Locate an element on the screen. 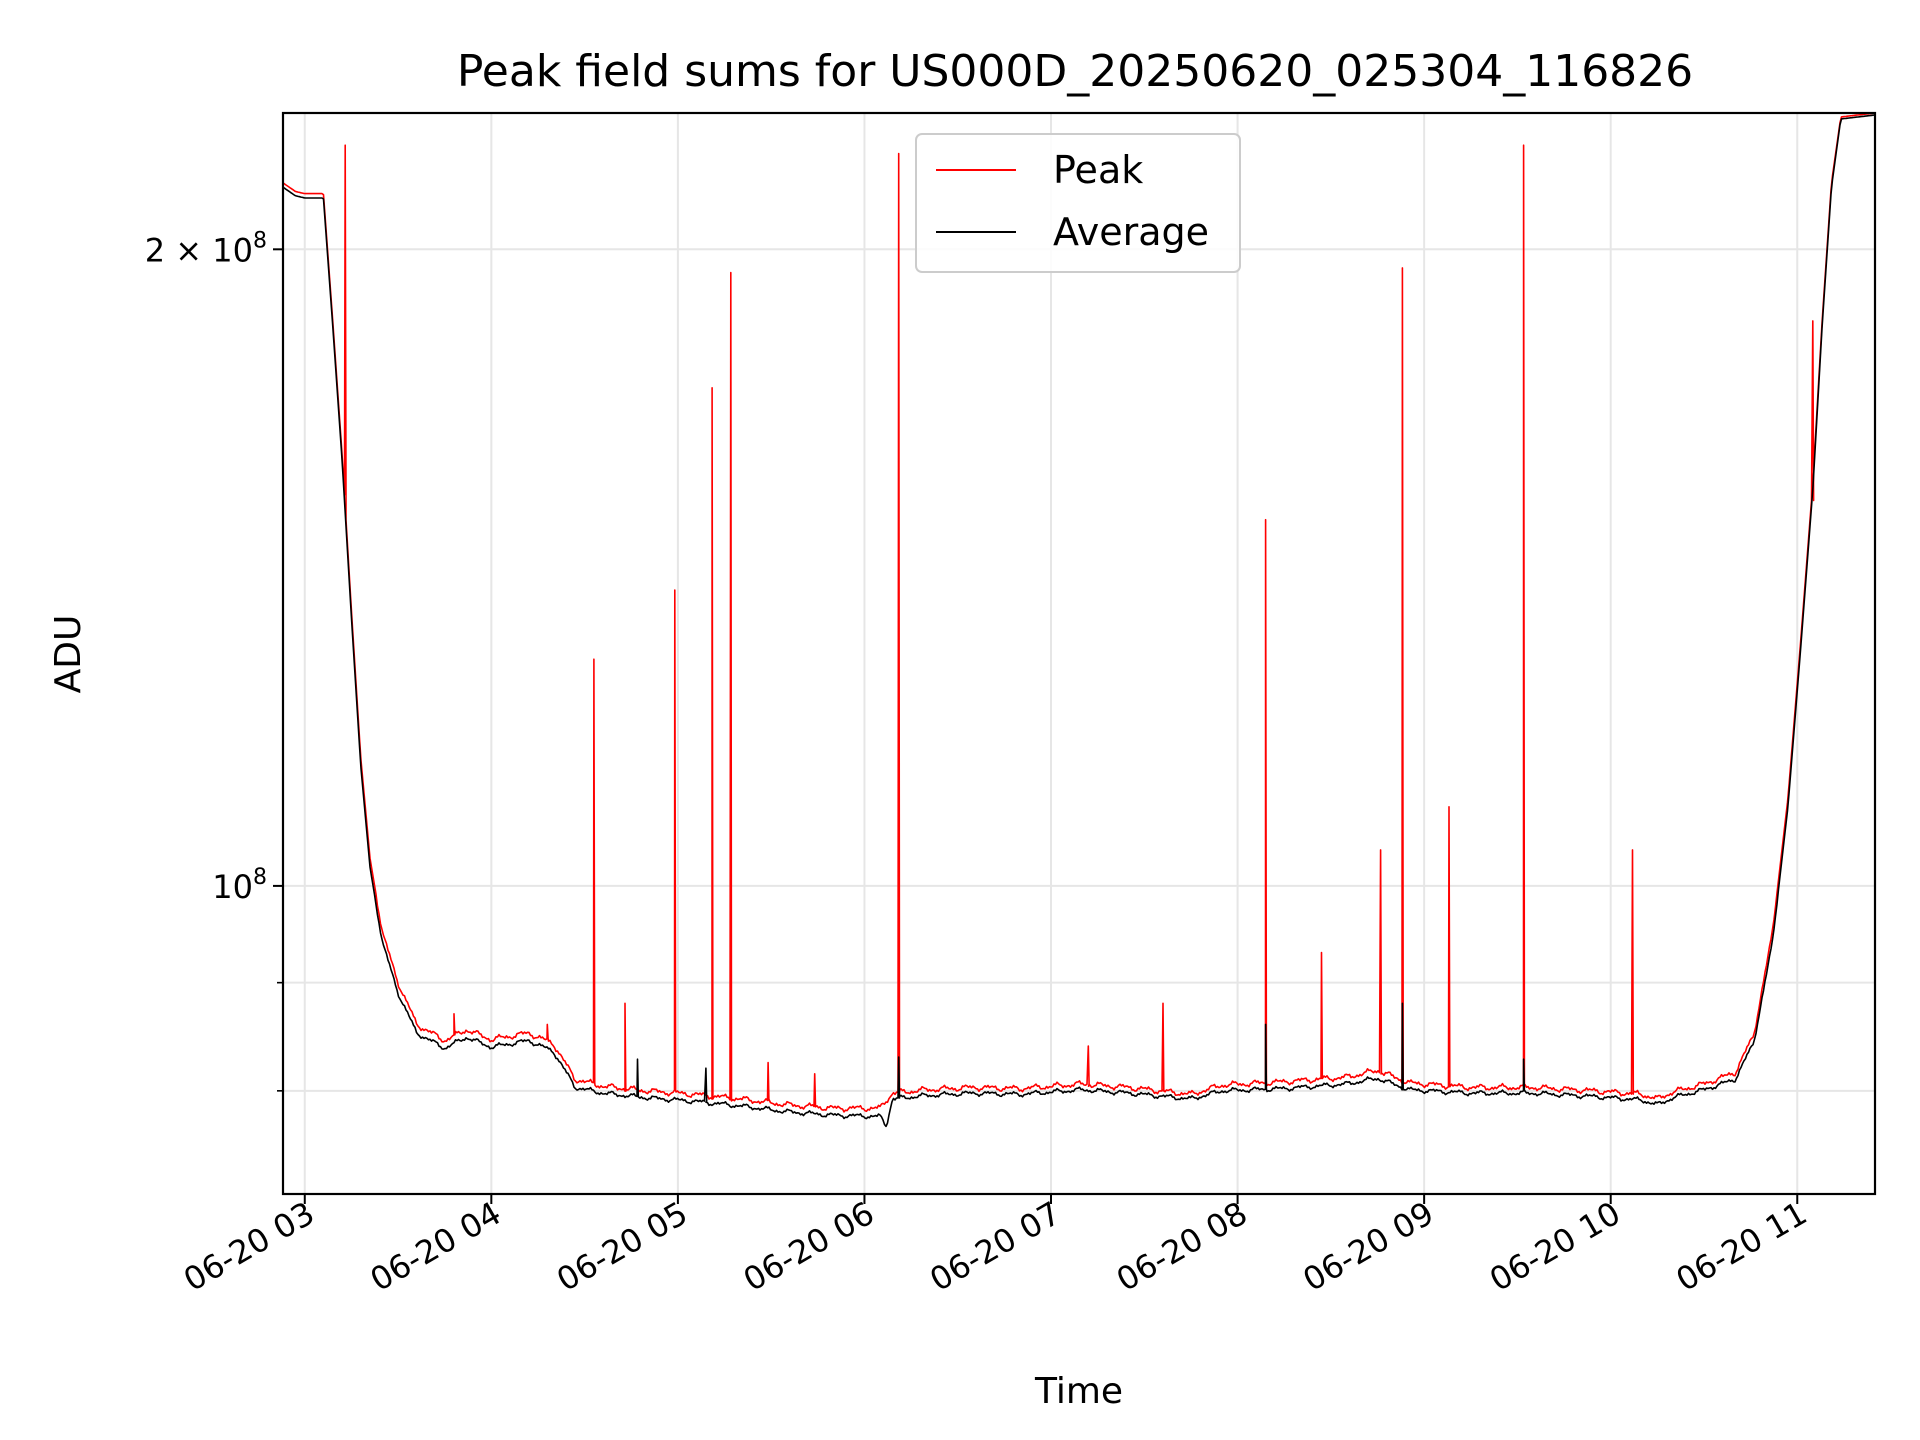 This screenshot has width=1920, height=1440. y-axis-label: ADU is located at coordinates (68, 654).